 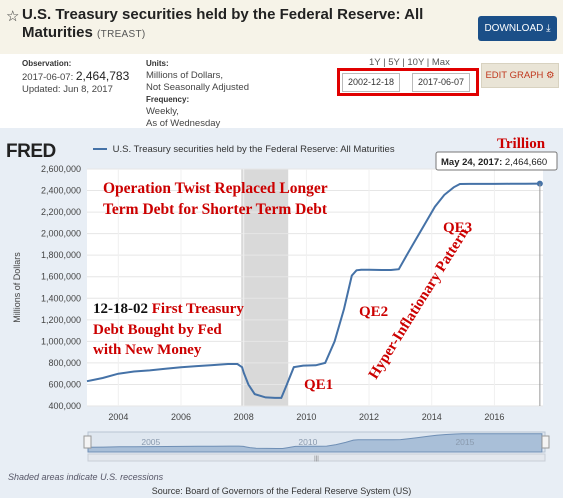 What do you see at coordinates (13, 16) in the screenshot?
I see `star-icon: ☆` at bounding box center [13, 16].